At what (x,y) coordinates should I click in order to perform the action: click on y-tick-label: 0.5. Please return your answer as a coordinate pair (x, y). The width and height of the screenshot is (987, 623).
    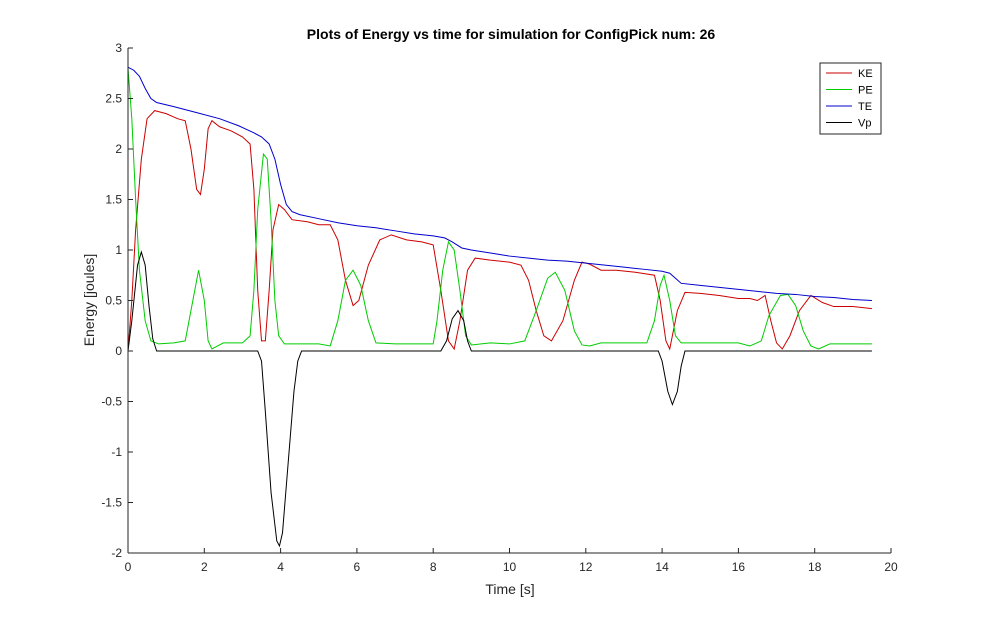
    Looking at the image, I should click on (113, 301).